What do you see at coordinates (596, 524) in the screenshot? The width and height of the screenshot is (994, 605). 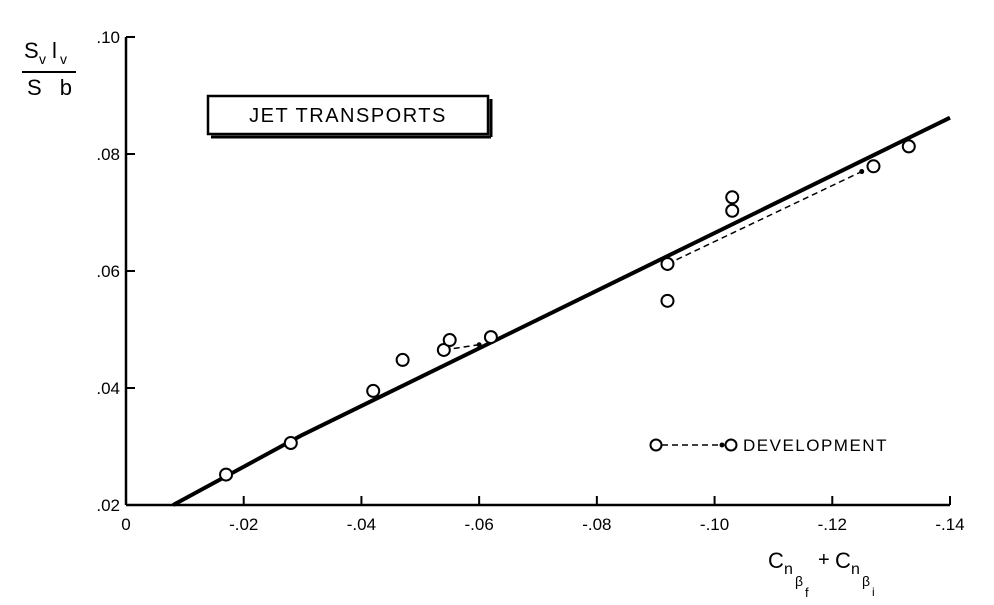 I see `x-tick-label: -.08` at bounding box center [596, 524].